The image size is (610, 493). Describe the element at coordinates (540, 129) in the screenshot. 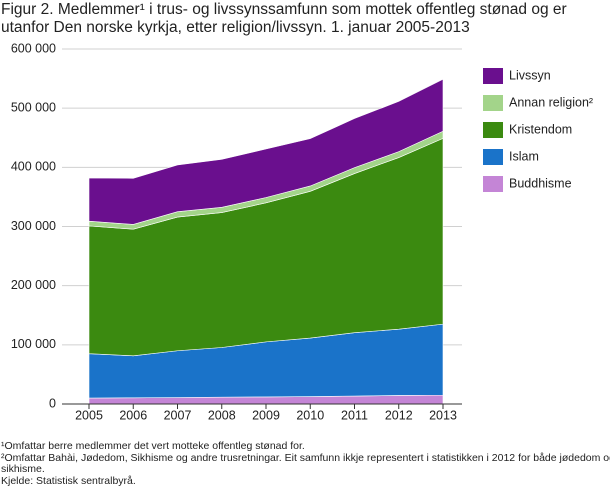

I see `legend-label: Kristendom` at that location.